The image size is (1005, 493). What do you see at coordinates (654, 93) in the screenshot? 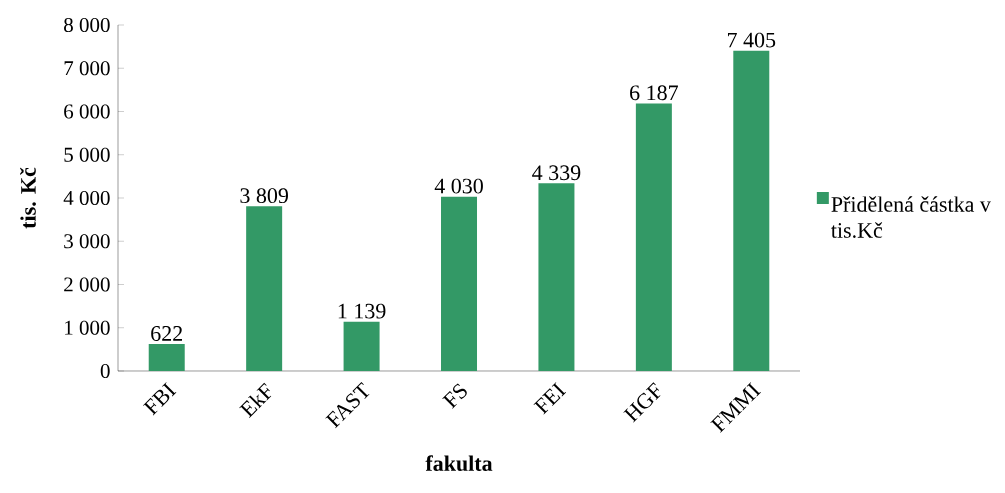
I see `data-label: 6 187` at bounding box center [654, 93].